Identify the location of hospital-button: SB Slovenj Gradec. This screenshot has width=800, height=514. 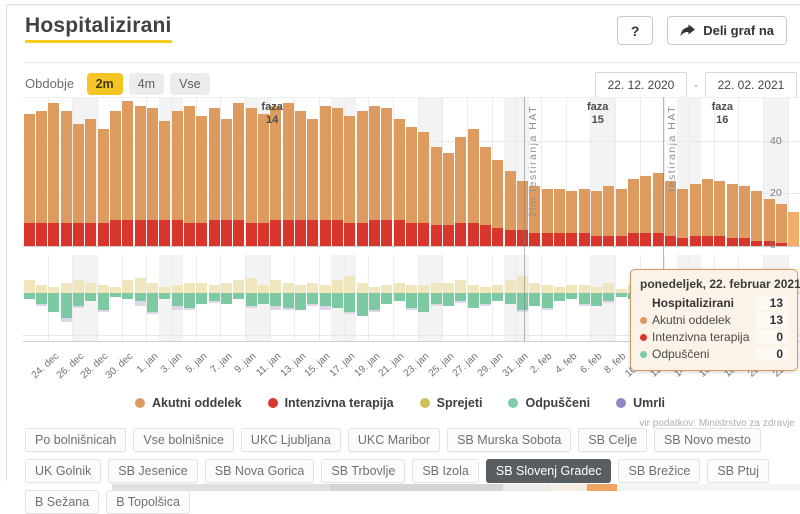
(548, 471).